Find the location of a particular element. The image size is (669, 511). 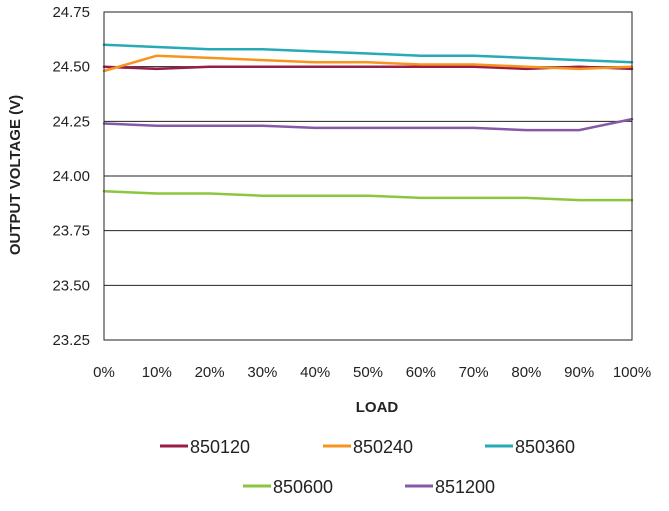

y-tick-label: 24.75 is located at coordinates (71, 12).